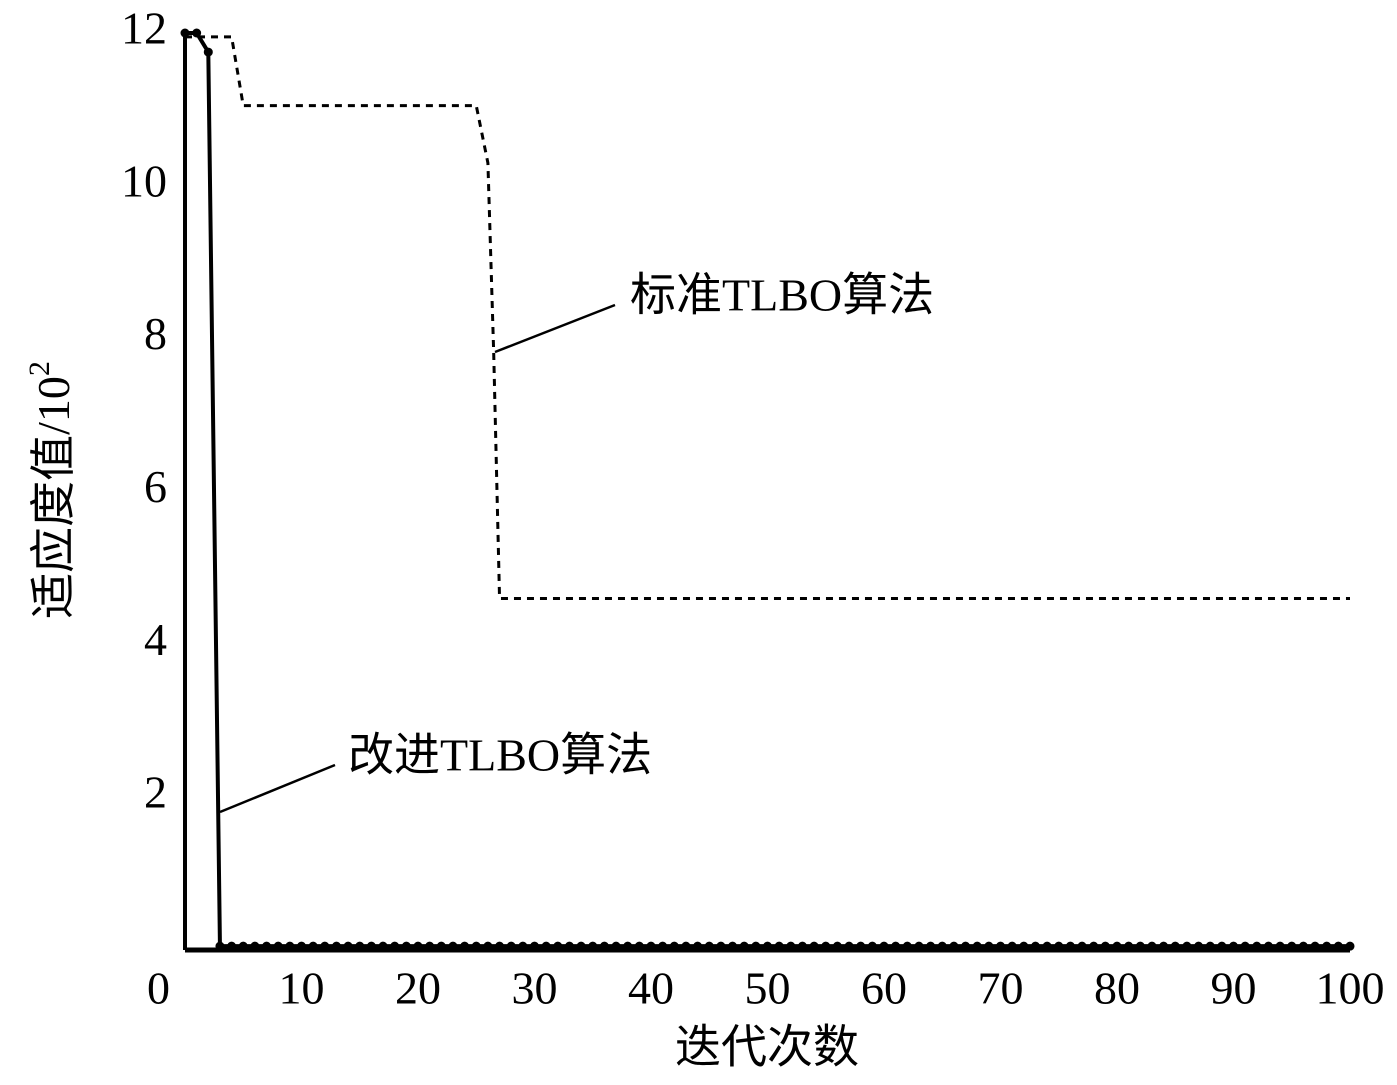 This screenshot has height=1085, width=1397. What do you see at coordinates (155, 486) in the screenshot?
I see `y-tick-label: 6` at bounding box center [155, 486].